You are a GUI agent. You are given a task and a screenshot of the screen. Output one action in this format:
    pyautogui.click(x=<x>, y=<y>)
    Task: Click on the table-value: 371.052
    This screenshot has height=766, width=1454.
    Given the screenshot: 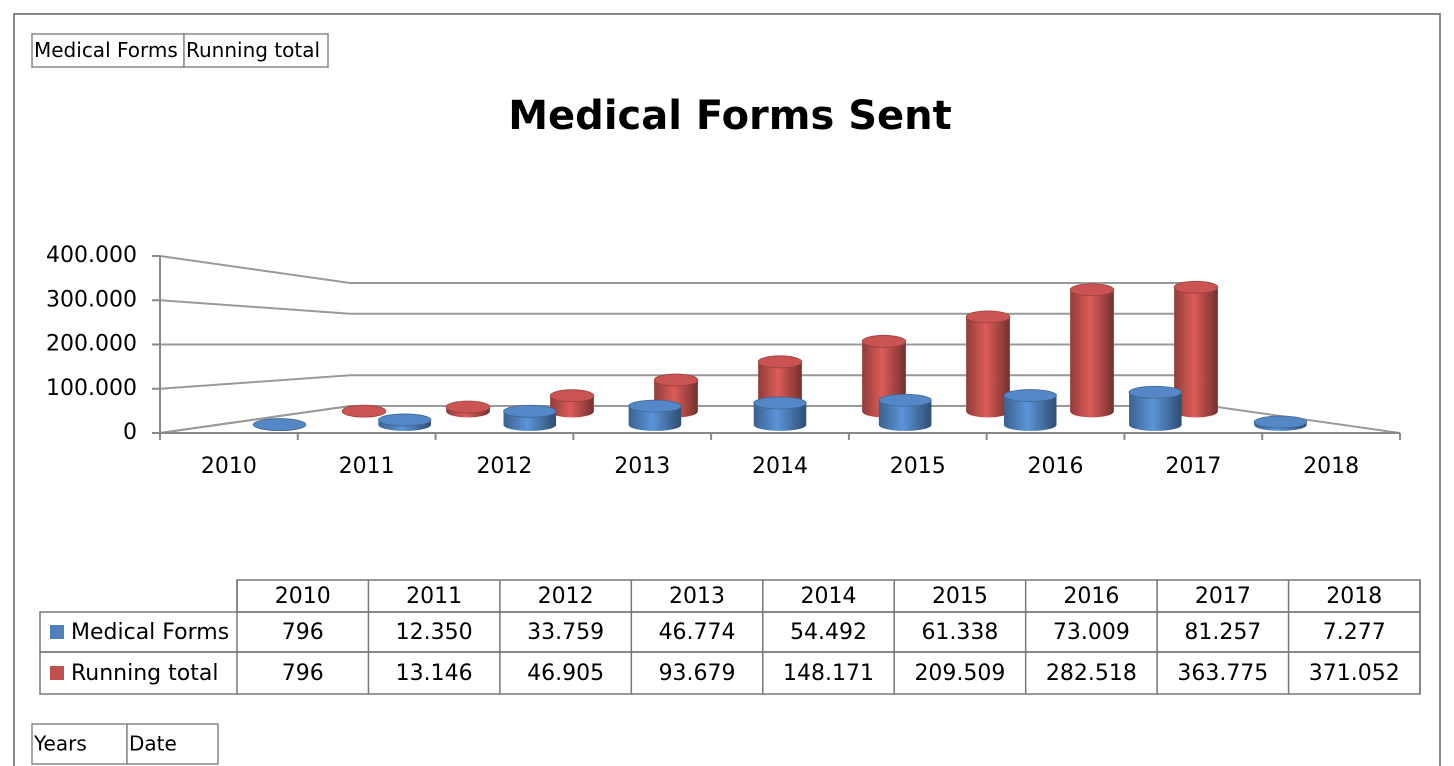 What is the action you would take?
    pyautogui.click(x=1354, y=673)
    